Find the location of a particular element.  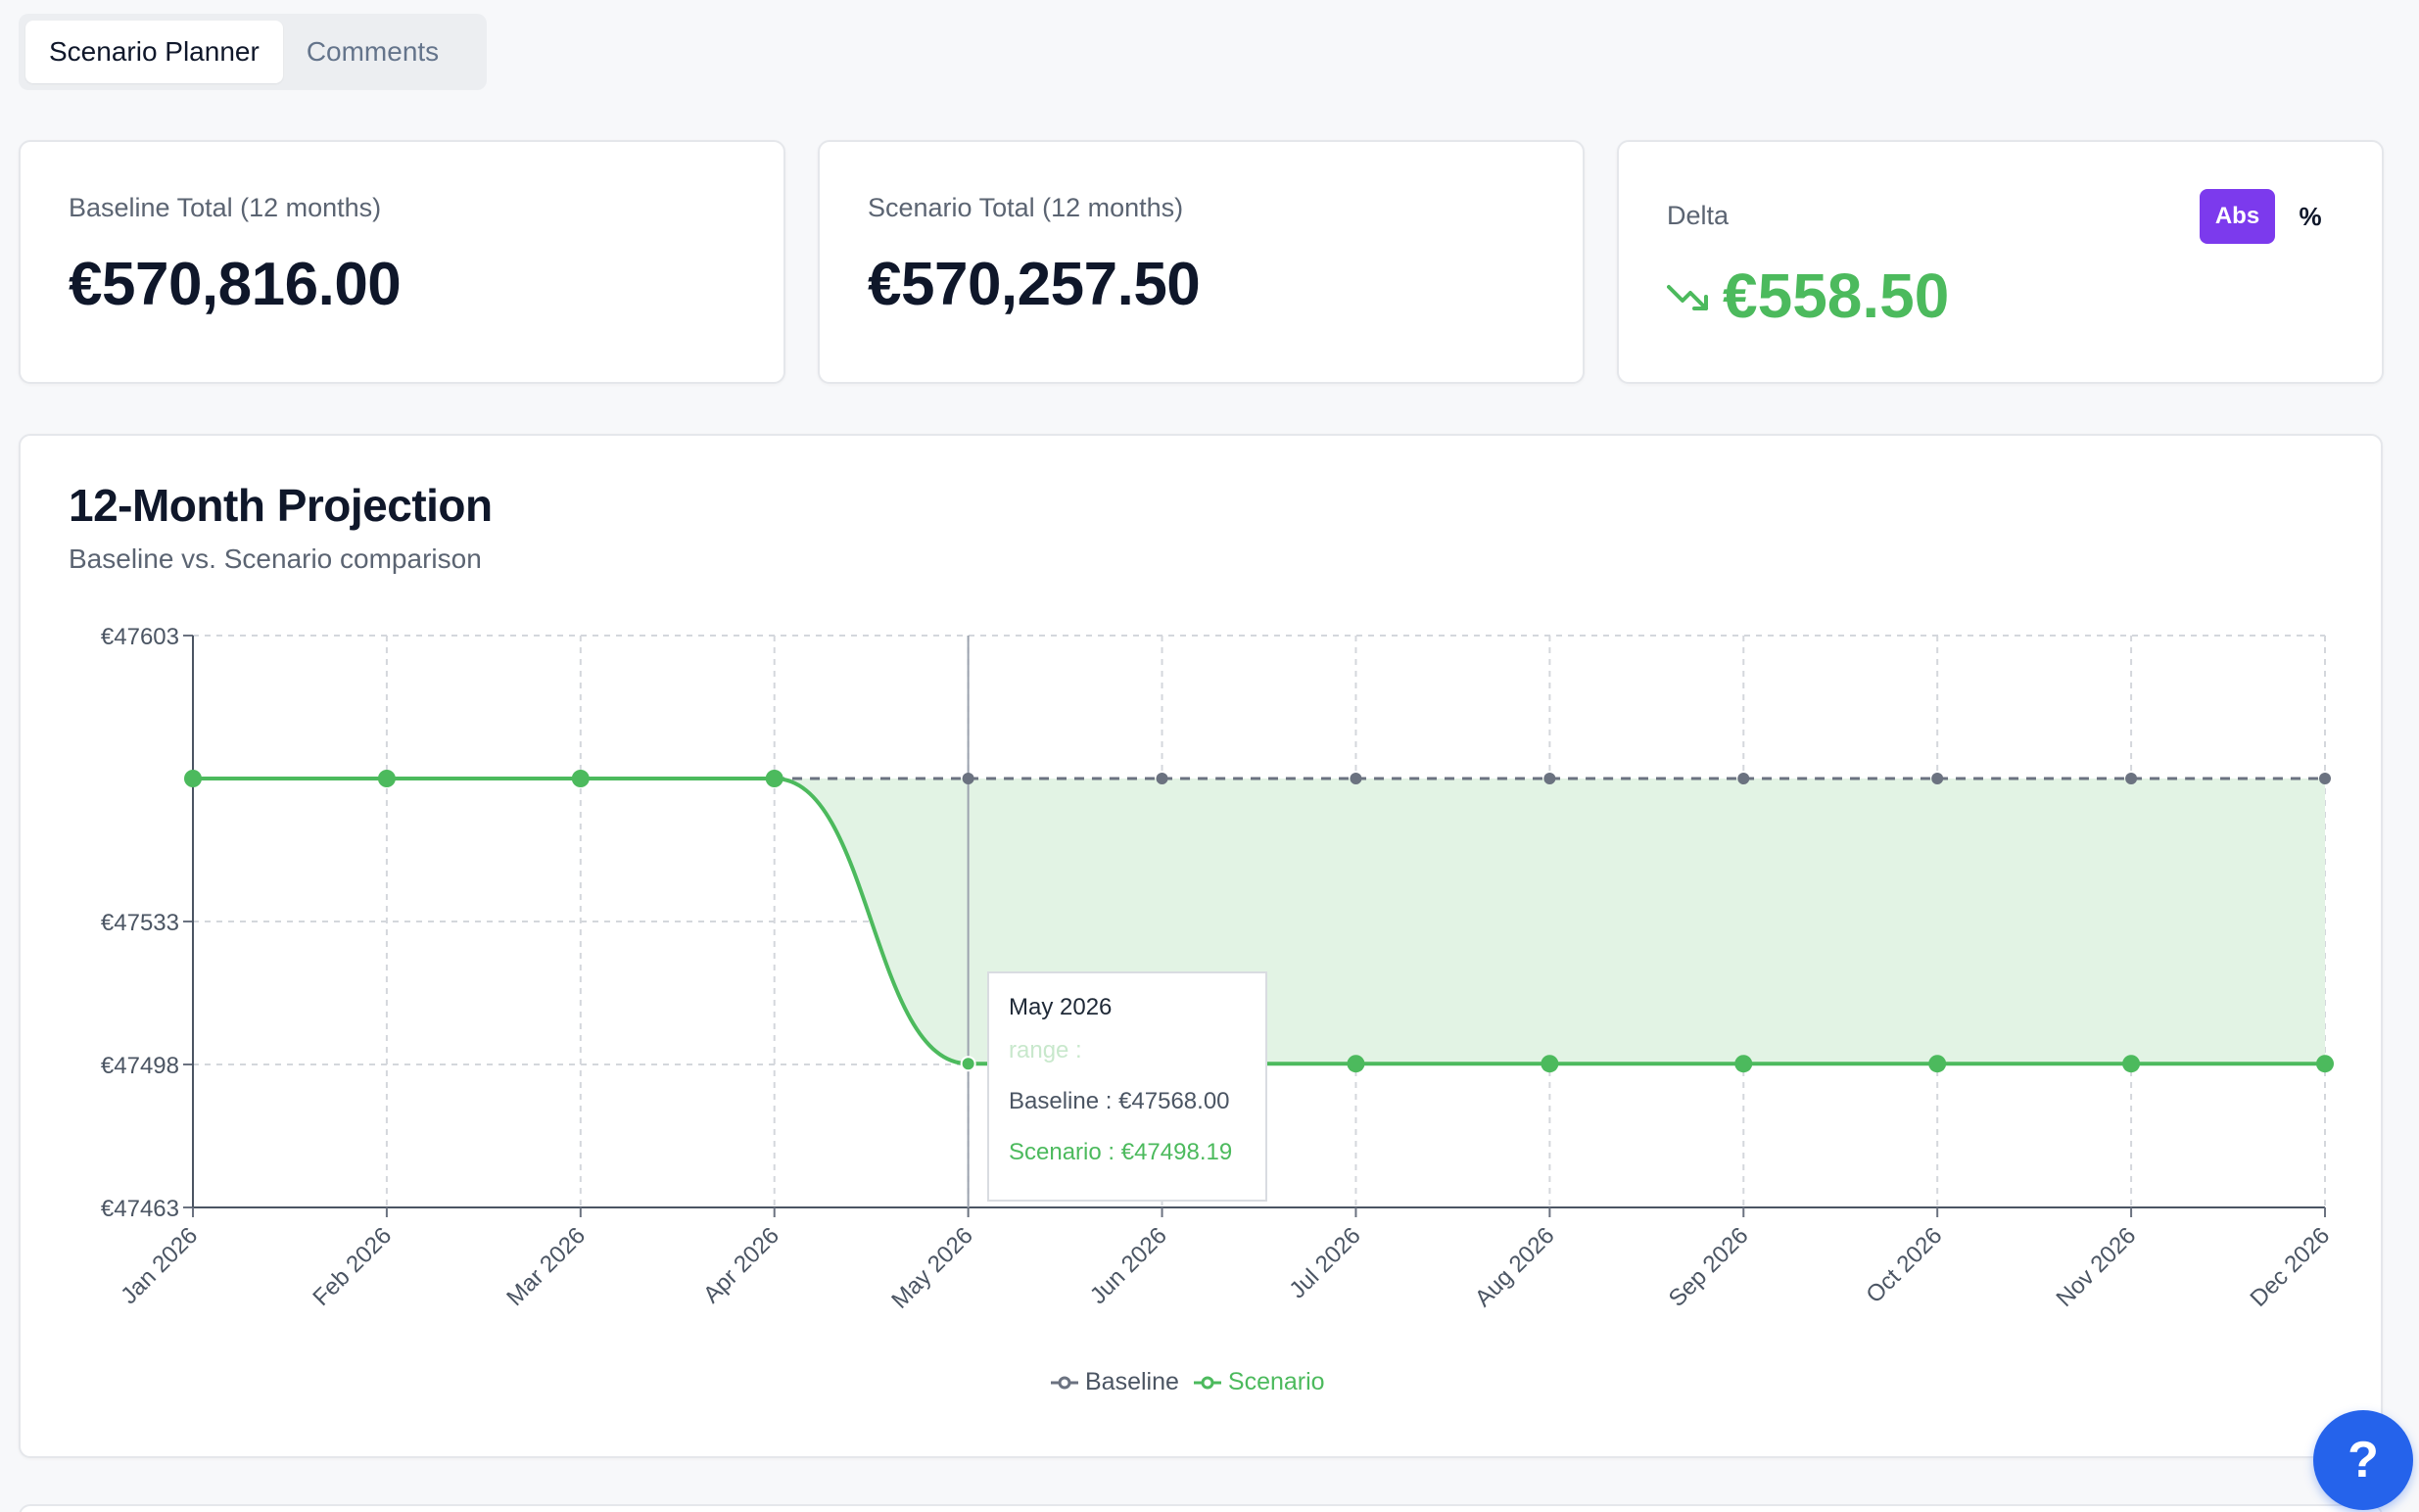

tooltip-title: May 2026 is located at coordinates (1061, 1007).